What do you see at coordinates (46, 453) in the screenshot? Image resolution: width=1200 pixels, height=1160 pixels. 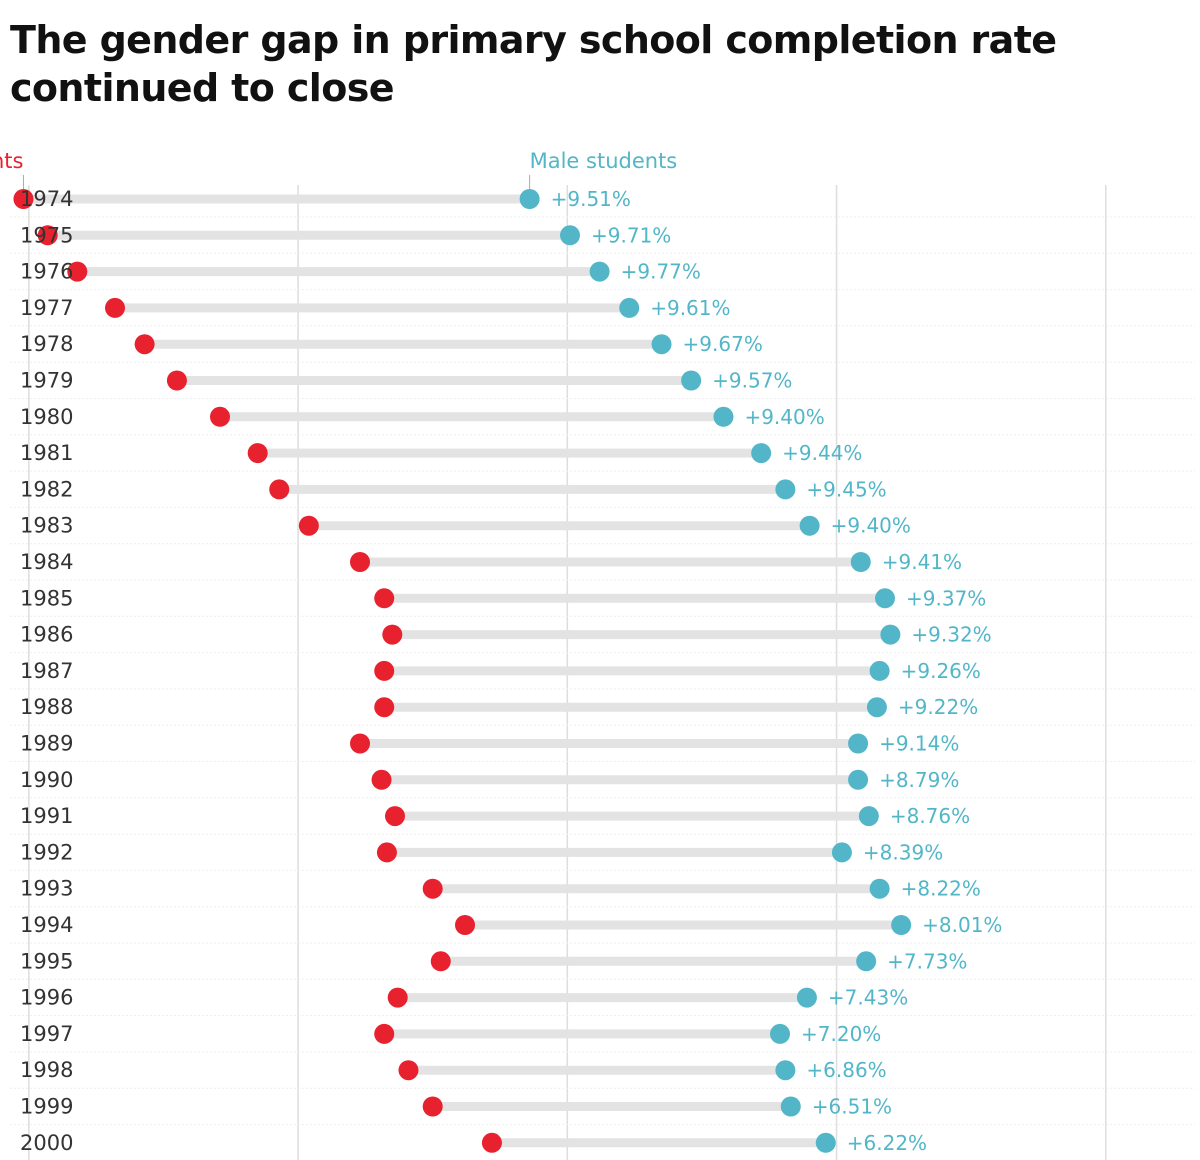 I see `year-label: 1981` at bounding box center [46, 453].